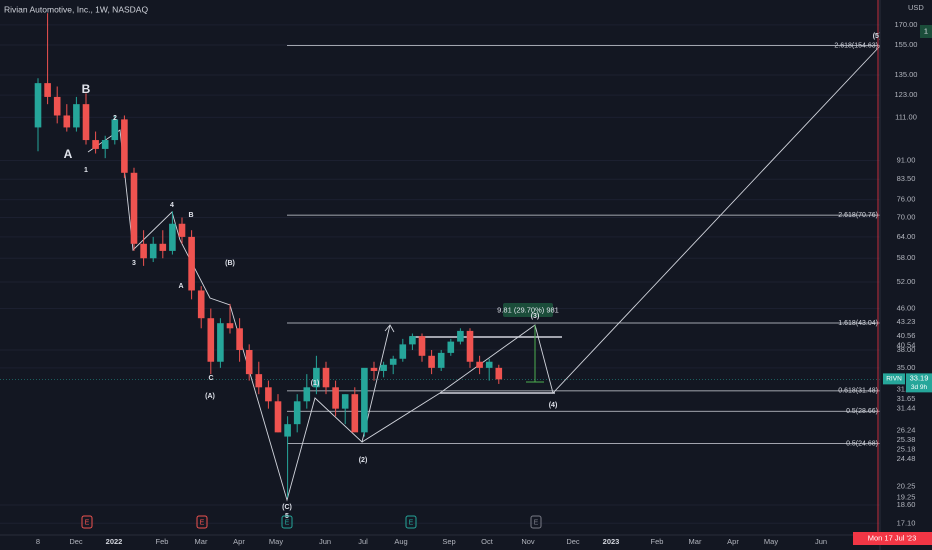  I want to click on measure-label: 9.81 (29.70%) 981, so click(528, 309).